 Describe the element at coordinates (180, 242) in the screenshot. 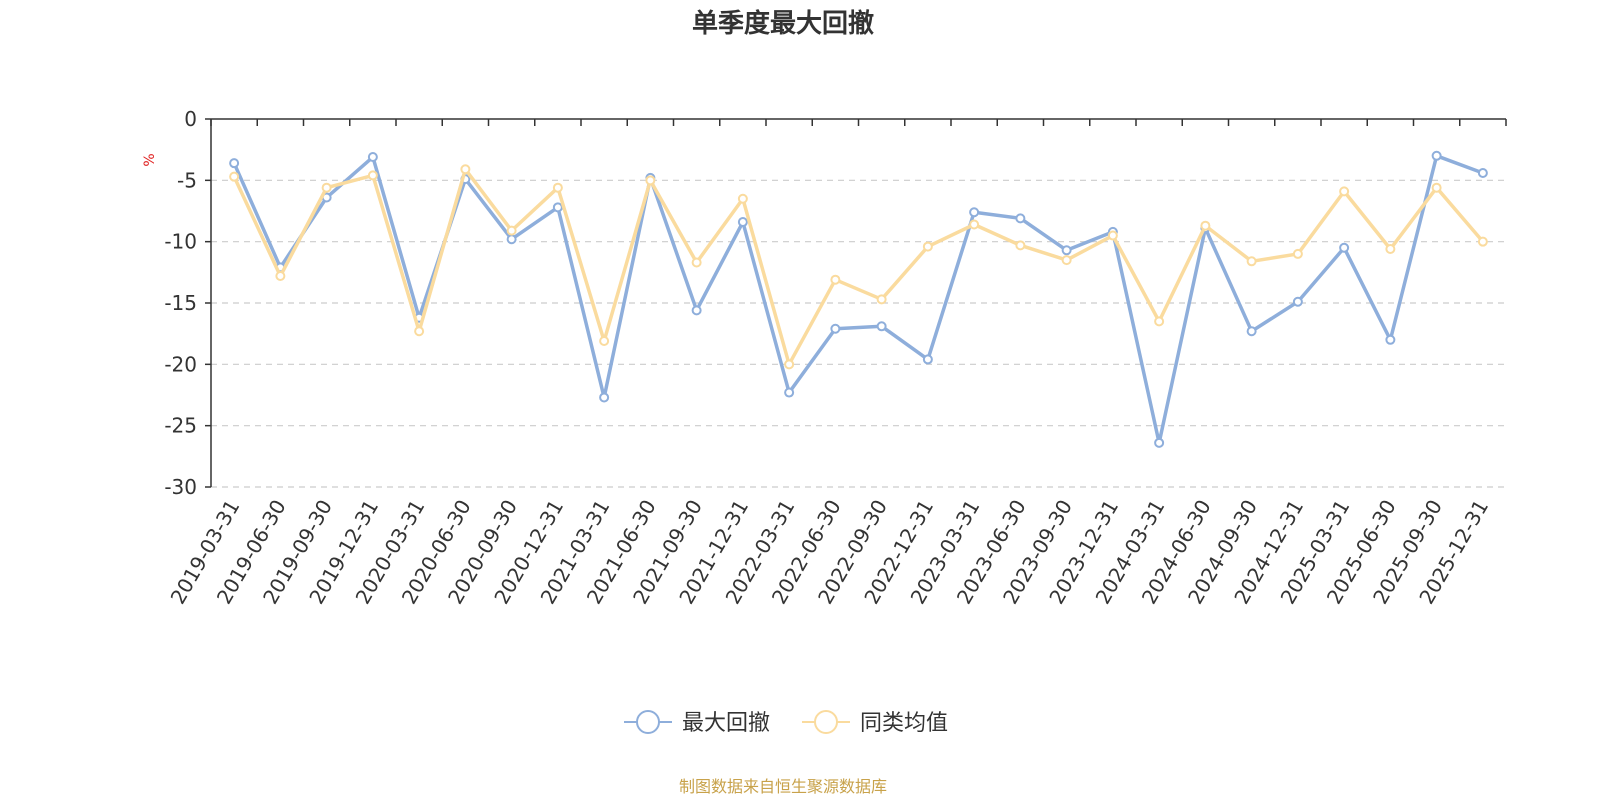

I see `y-tick-label: -10` at that location.